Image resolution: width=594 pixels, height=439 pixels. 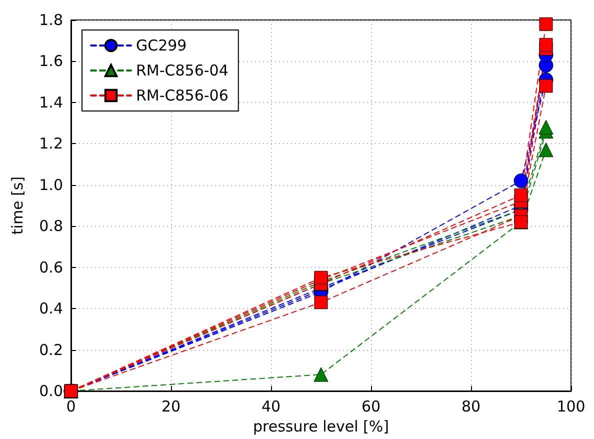 What do you see at coordinates (182, 95) in the screenshot?
I see `legend-label: RM-C856-06` at bounding box center [182, 95].